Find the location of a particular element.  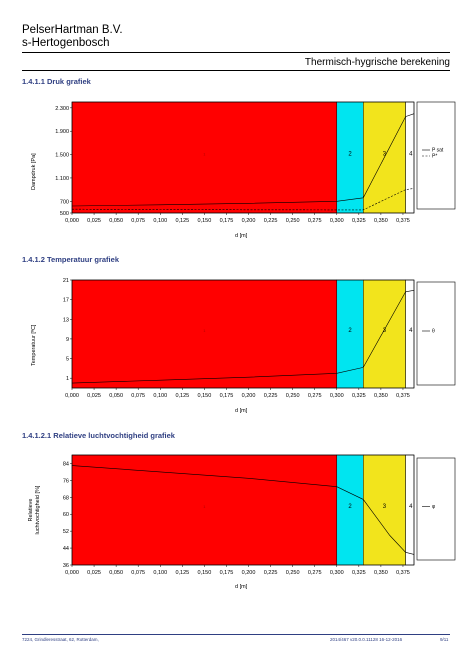

section-title-temperature: 1.4.1.2 Temperatuur grafiek is located at coordinates (70, 259).